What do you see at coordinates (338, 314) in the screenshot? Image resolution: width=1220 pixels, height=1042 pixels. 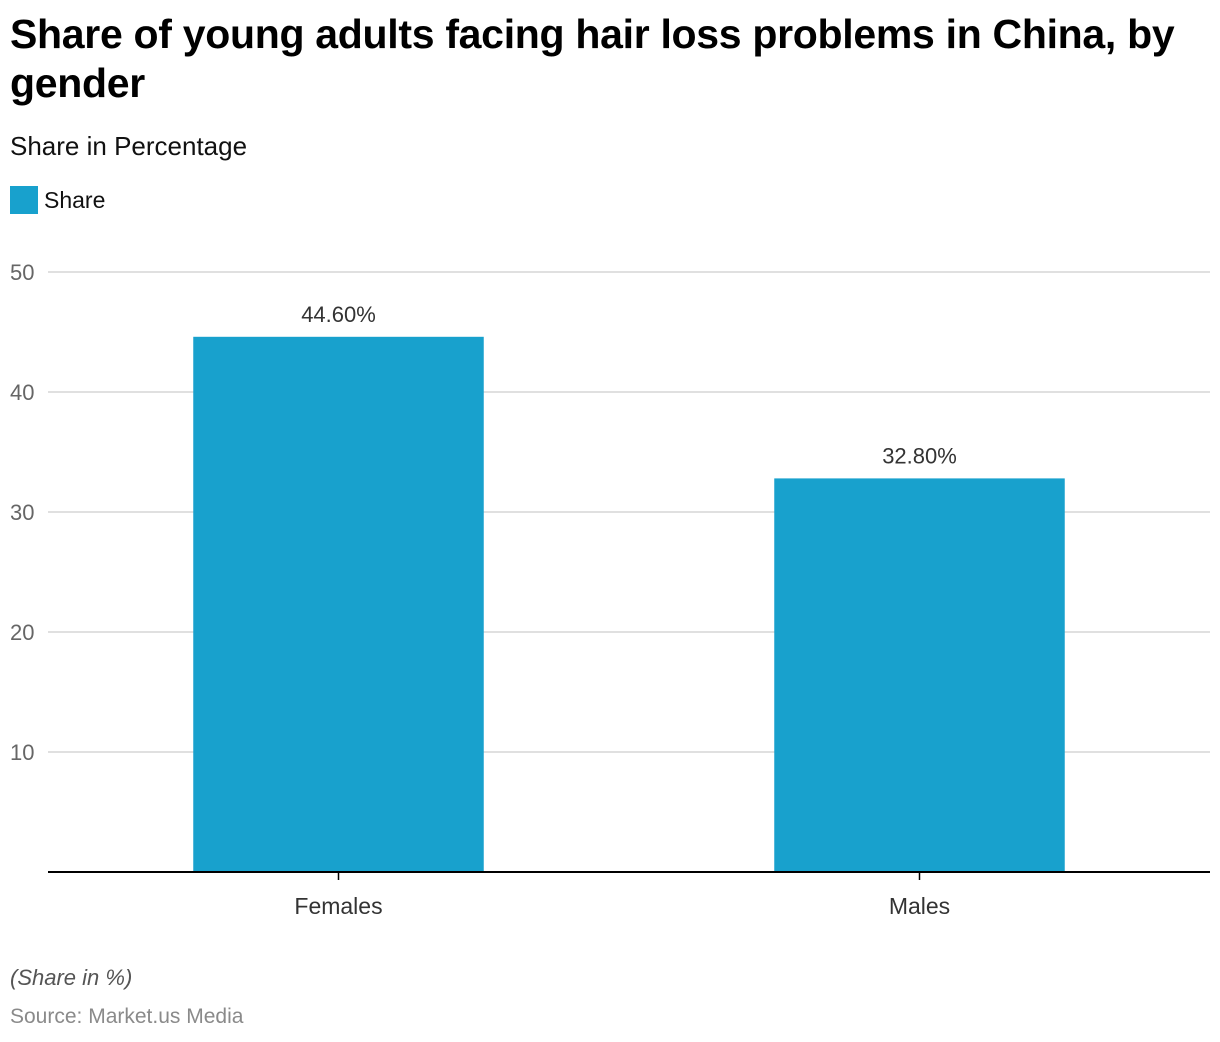 I see `data-label: 44.60%` at bounding box center [338, 314].